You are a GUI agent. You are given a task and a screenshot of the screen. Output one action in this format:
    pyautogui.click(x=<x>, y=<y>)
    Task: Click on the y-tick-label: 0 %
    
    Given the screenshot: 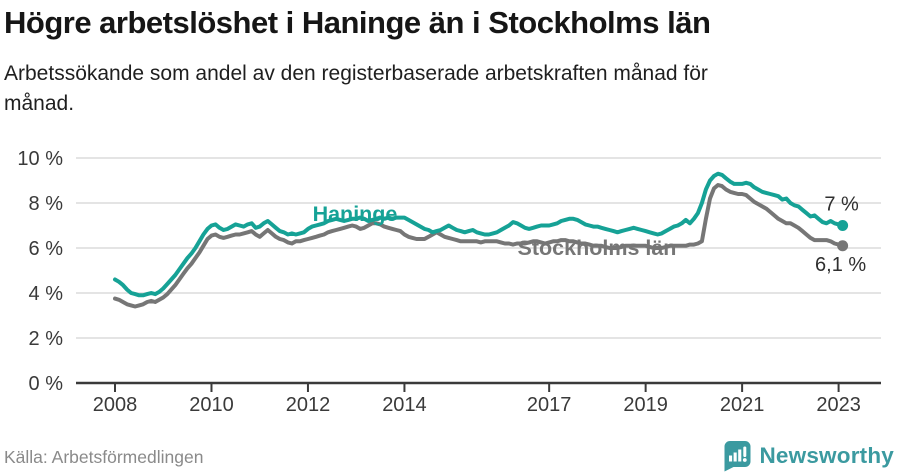 What is the action you would take?
    pyautogui.click(x=46, y=384)
    